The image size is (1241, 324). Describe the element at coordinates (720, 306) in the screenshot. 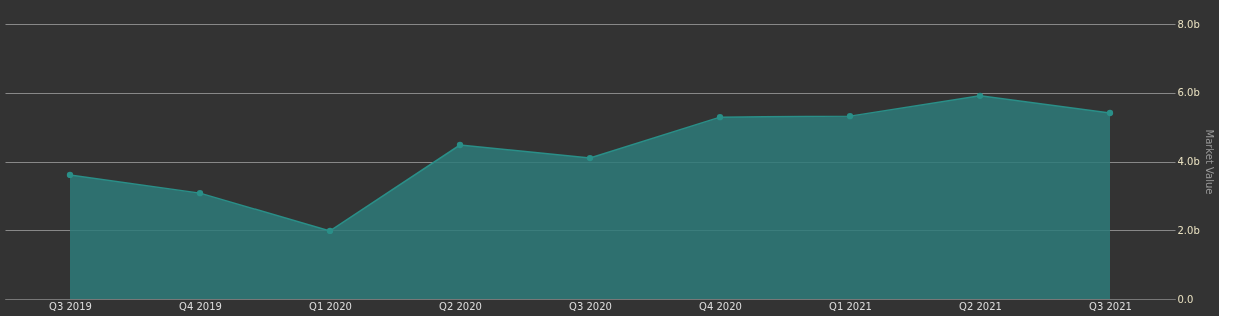

I see `x-tick-label: Q4 2020` at that location.